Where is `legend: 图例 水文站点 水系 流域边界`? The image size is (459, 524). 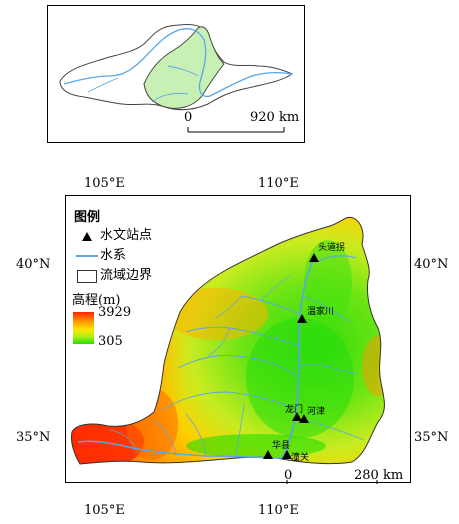
legend: 图例 水文站点 水系 流域边界 is located at coordinates (113, 248).